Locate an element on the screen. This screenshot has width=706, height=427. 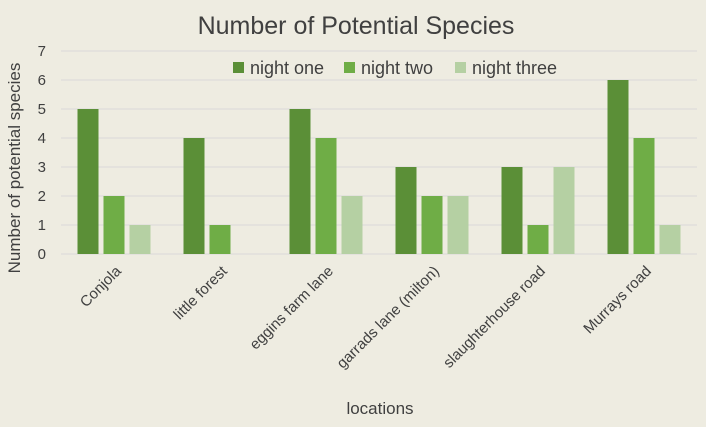
y-tick-label: 2 is located at coordinates (42, 196).